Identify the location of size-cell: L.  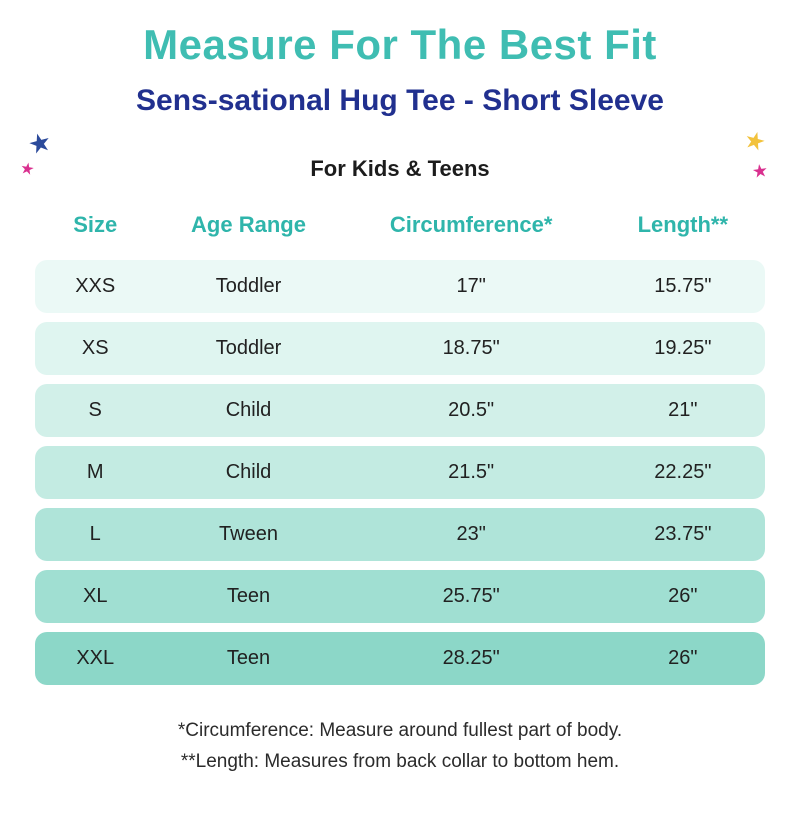
(95, 533).